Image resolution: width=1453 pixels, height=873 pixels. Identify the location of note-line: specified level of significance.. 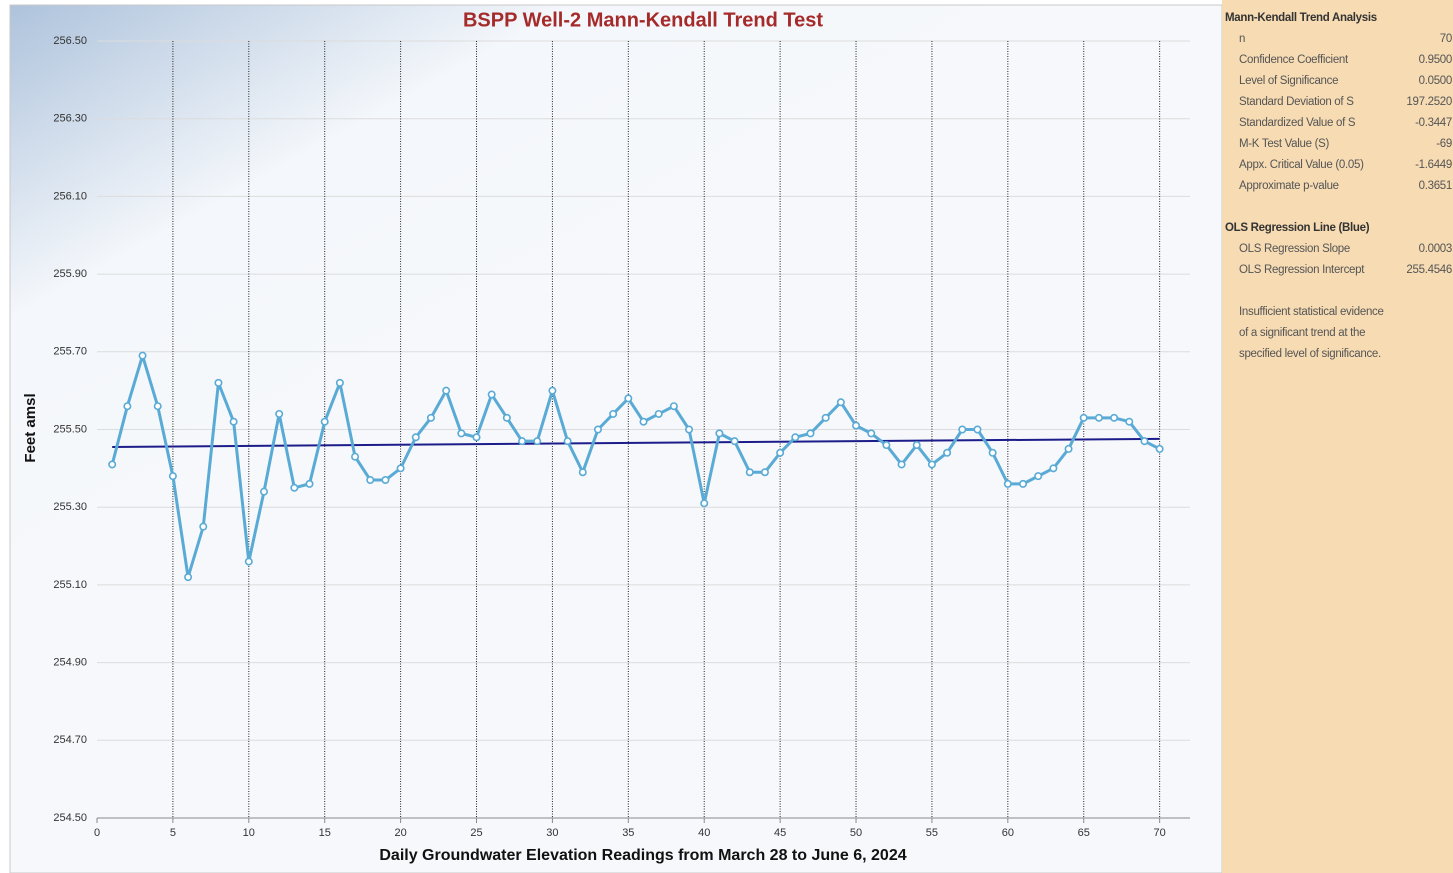
(1310, 354).